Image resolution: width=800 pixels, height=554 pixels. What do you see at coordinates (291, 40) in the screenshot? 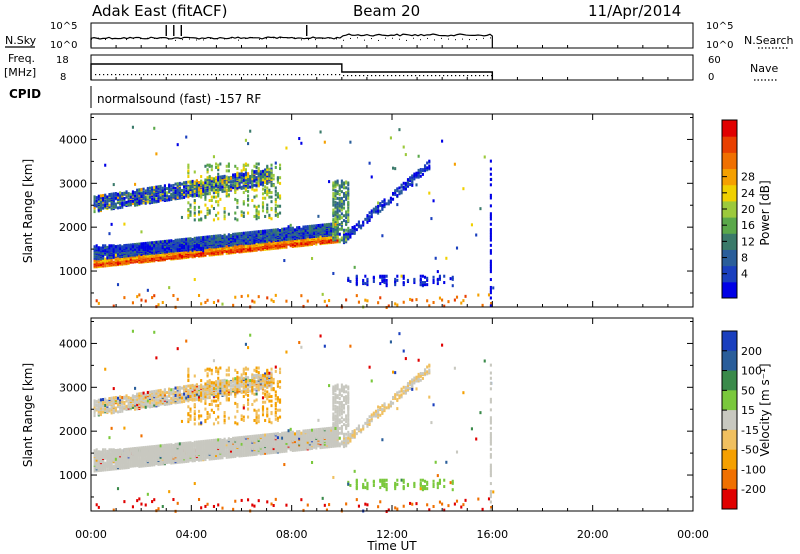
I see `nsky-trace-line` at bounding box center [291, 40].